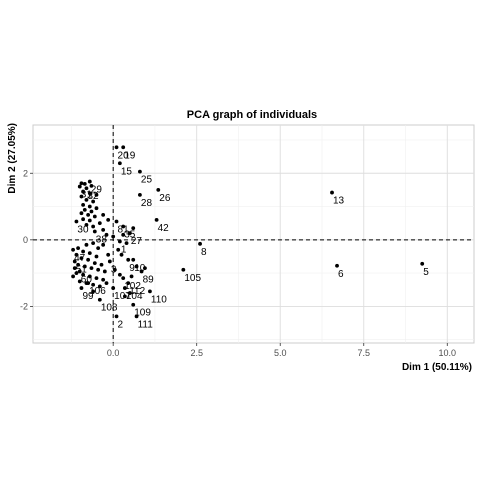  What do you see at coordinates (130, 155) in the screenshot?
I see `point-label: 19` at bounding box center [130, 155].